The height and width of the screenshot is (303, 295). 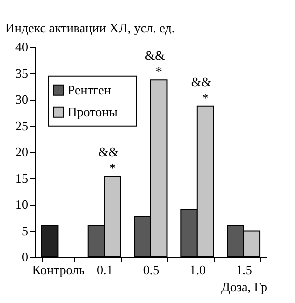 I want to click on y-tick-label: 30, so click(x=22, y=99).